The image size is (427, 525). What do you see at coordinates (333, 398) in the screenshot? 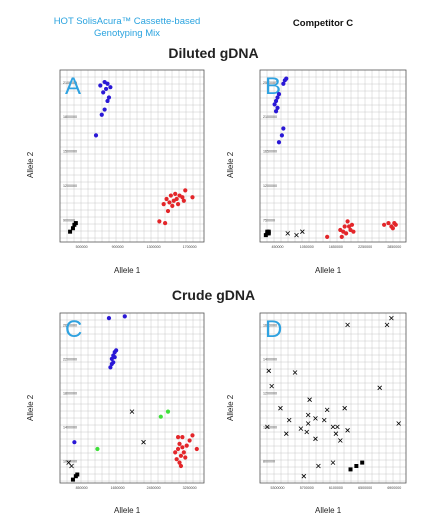
I see `plot-frame` at bounding box center [333, 398].